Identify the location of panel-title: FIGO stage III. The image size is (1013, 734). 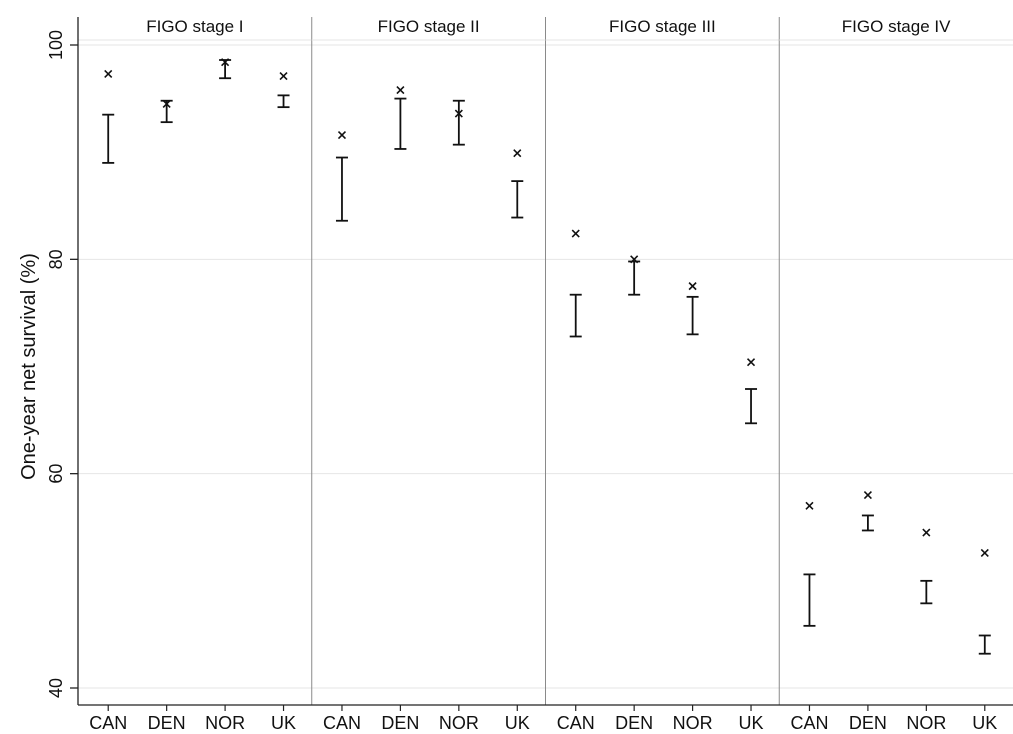
(662, 26).